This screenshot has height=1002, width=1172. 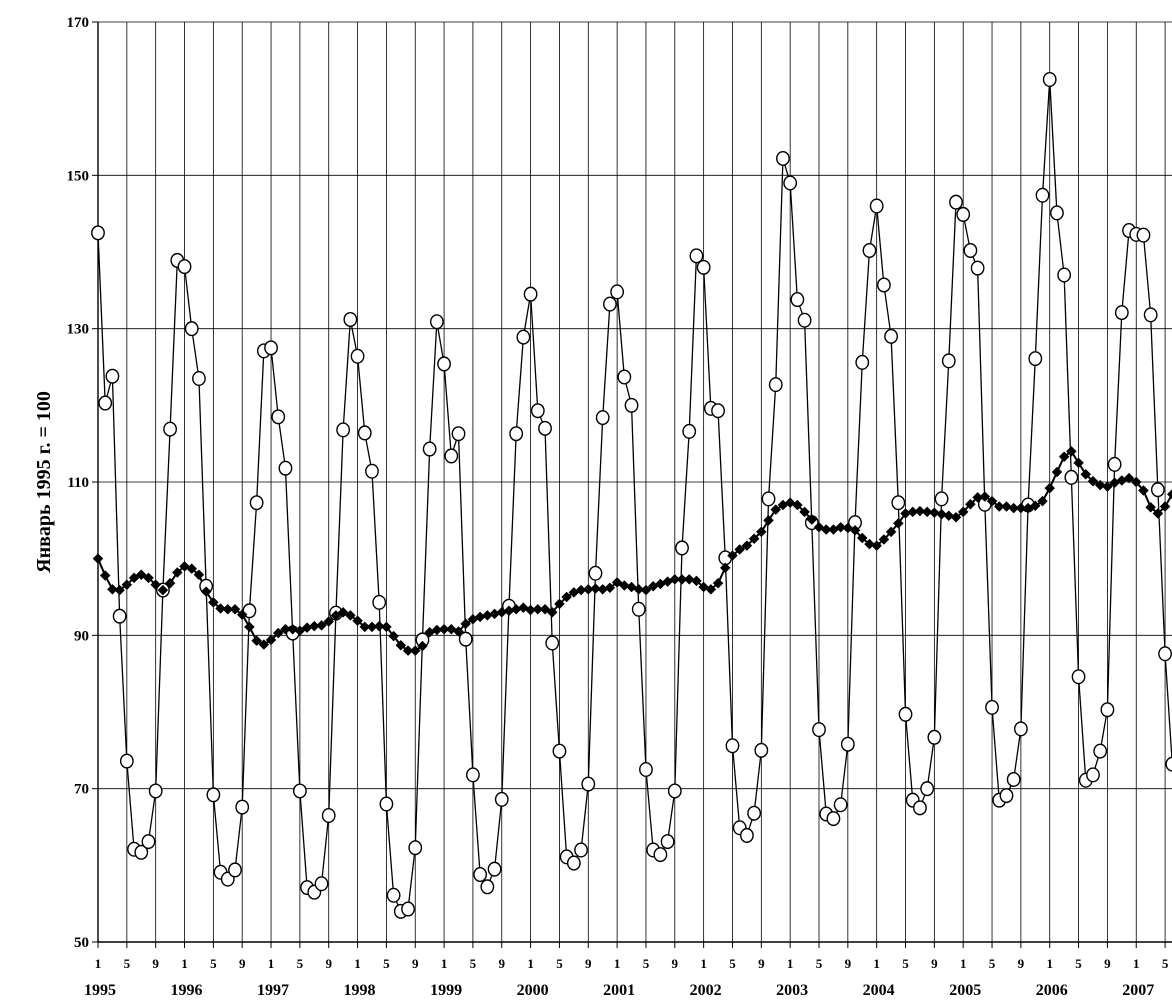 I want to click on year-label: 2007, so click(x=1138, y=990).